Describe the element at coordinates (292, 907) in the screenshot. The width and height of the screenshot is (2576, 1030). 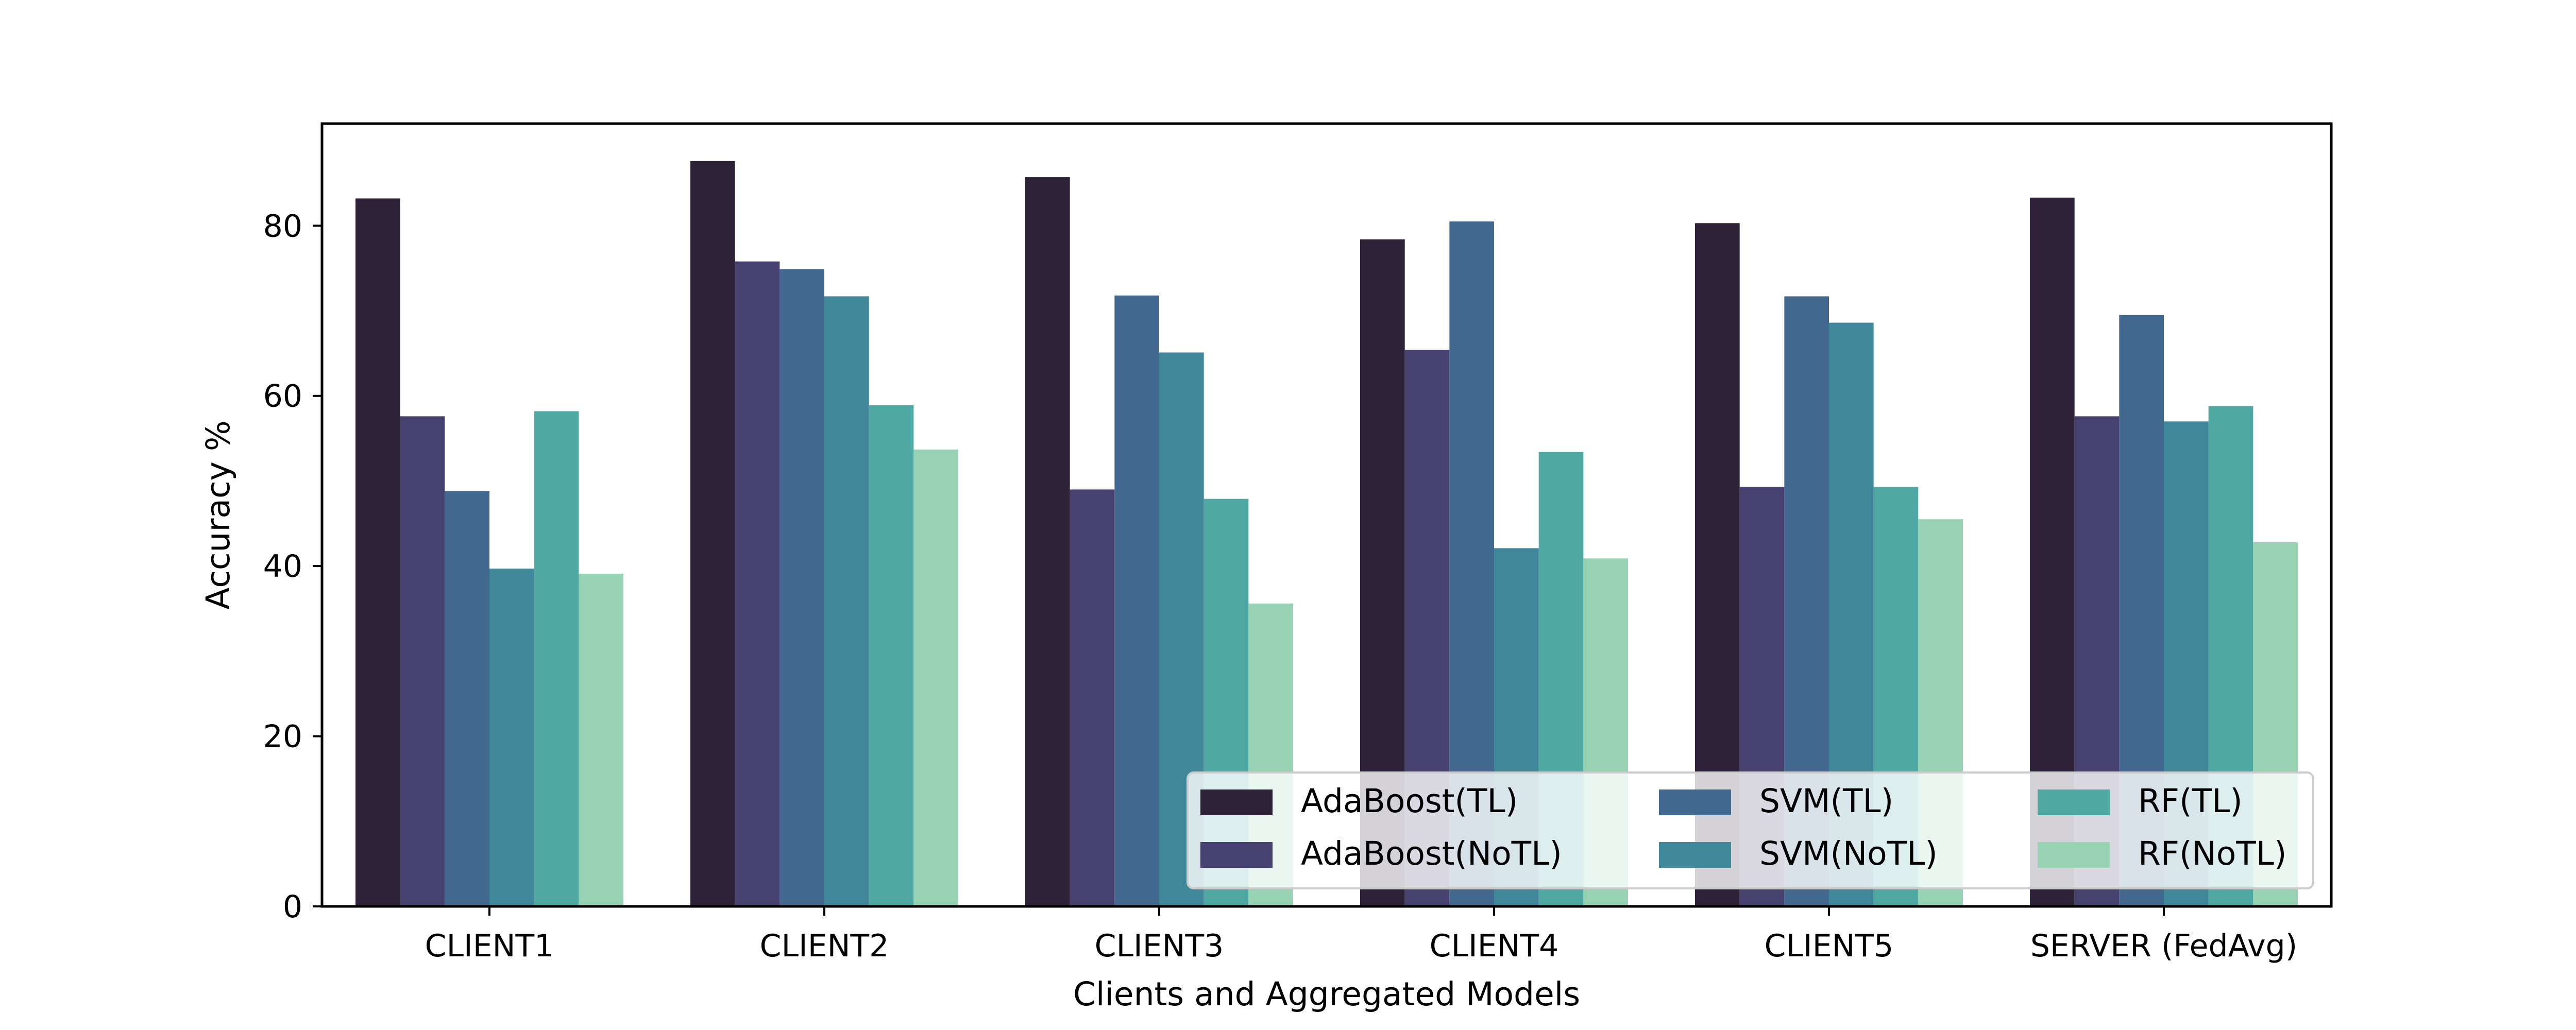
I see `y-tick-label: 0` at that location.